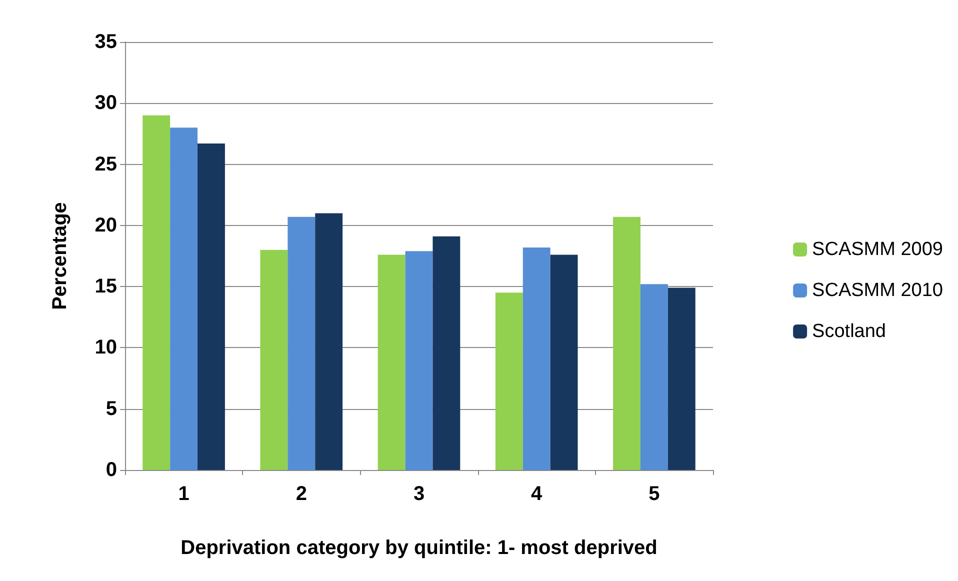 The width and height of the screenshot is (958, 581). Describe the element at coordinates (537, 494) in the screenshot. I see `x-tick-label: 4` at that location.